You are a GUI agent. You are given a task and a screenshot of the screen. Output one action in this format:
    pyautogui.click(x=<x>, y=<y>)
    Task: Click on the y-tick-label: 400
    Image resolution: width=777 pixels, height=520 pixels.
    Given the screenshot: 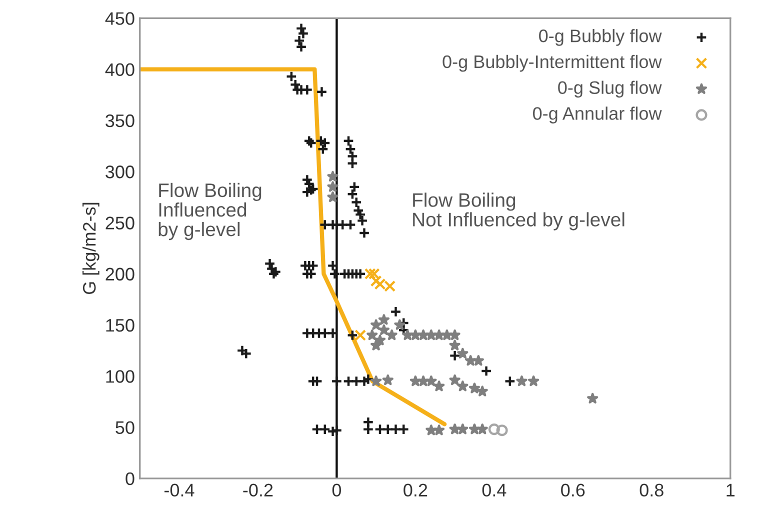 What is the action you would take?
    pyautogui.click(x=119, y=69)
    